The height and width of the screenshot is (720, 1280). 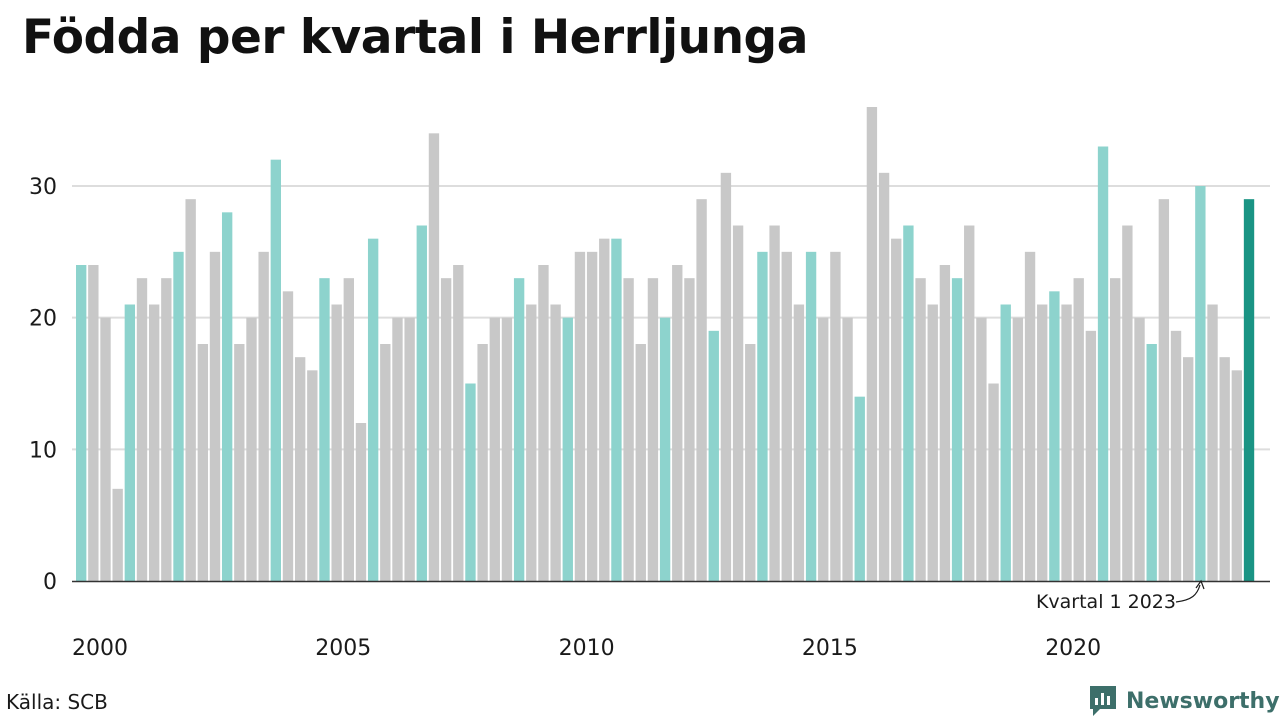 I want to click on brand: Newsworthy, so click(x=1184, y=701).